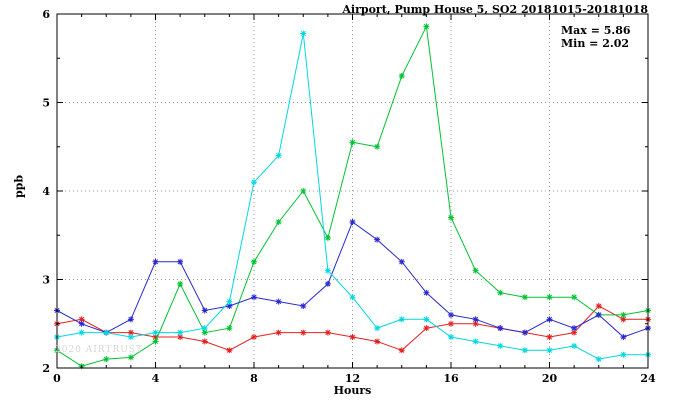 The height and width of the screenshot is (409, 674). What do you see at coordinates (254, 378) in the screenshot?
I see `x-tick-label: 8` at bounding box center [254, 378].